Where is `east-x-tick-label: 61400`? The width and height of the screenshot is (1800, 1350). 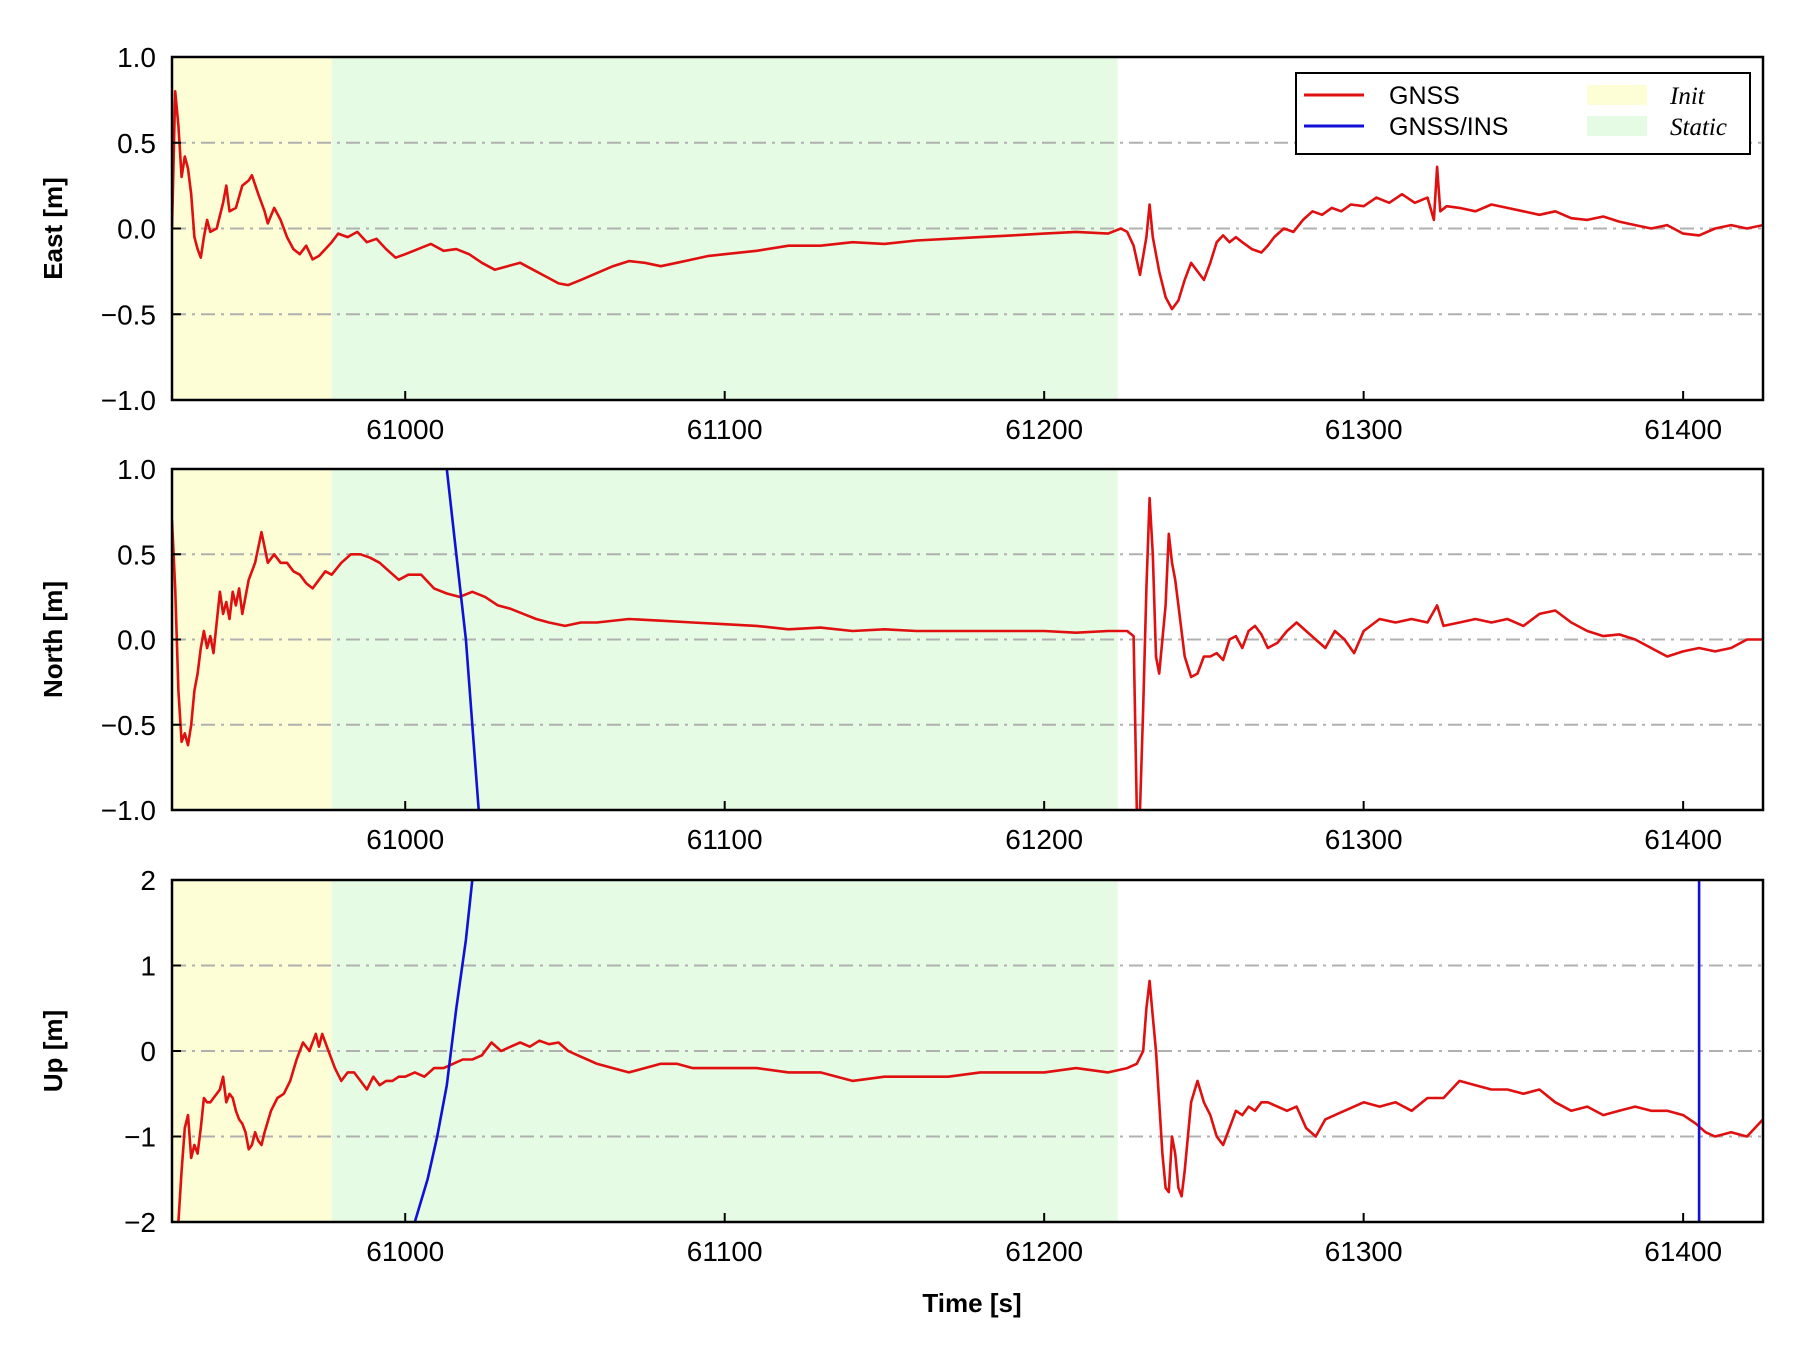 east-x-tick-label: 61400 is located at coordinates (1683, 429).